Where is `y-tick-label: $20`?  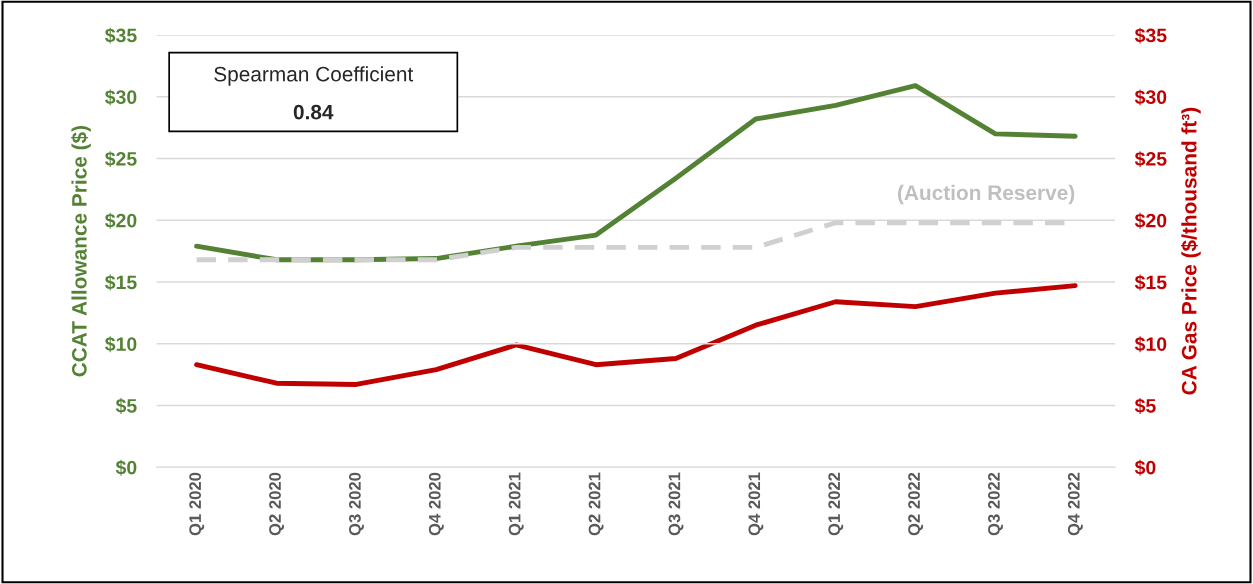
y-tick-label: $20 is located at coordinates (121, 220).